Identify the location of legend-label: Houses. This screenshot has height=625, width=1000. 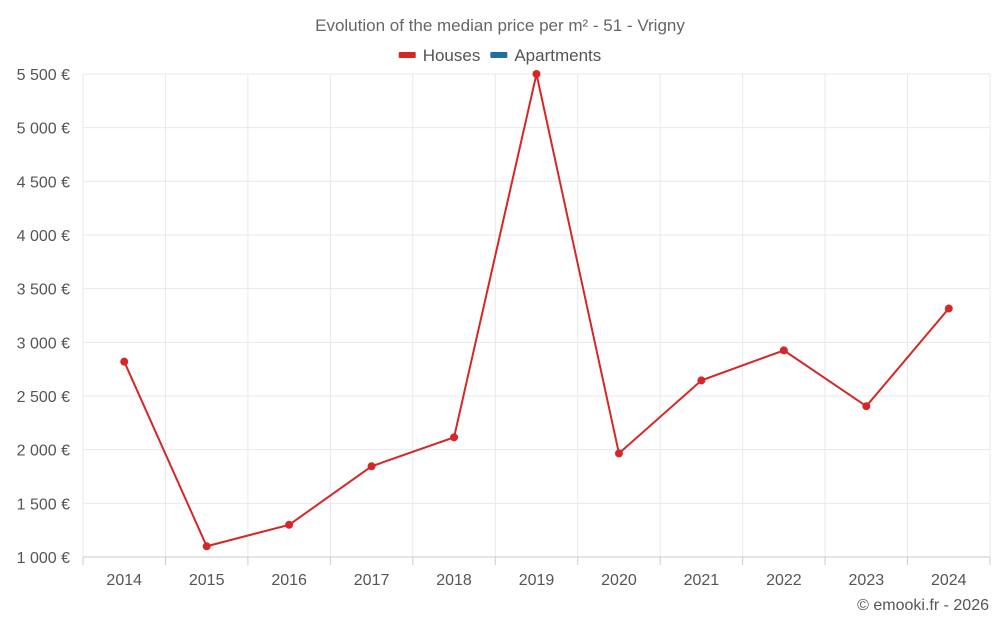
(452, 55).